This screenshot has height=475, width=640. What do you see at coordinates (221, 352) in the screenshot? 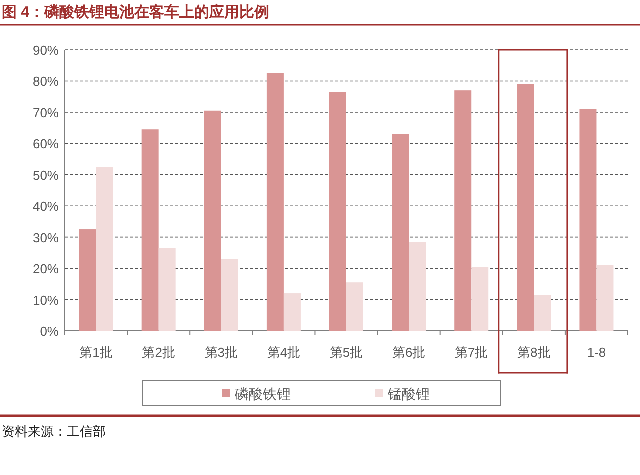
I see `x-tick-label: 第3批` at bounding box center [221, 352].